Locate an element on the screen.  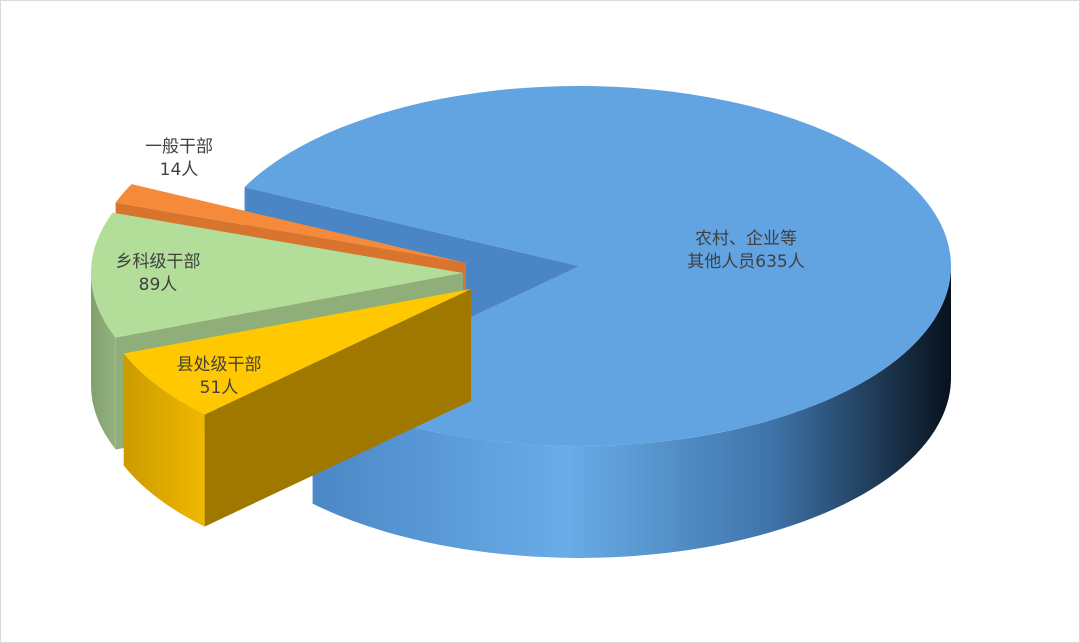
pie-wall-township-cadre is located at coordinates (103, 361).